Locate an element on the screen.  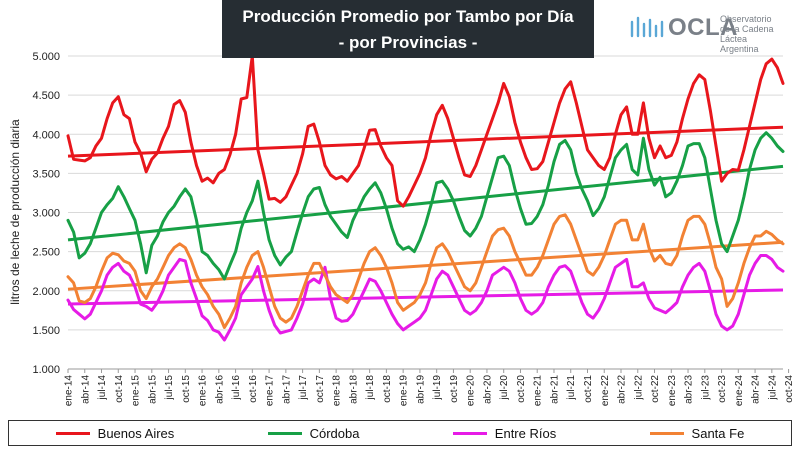
x-tick-label: abr-21 is located at coordinates (554, 389).